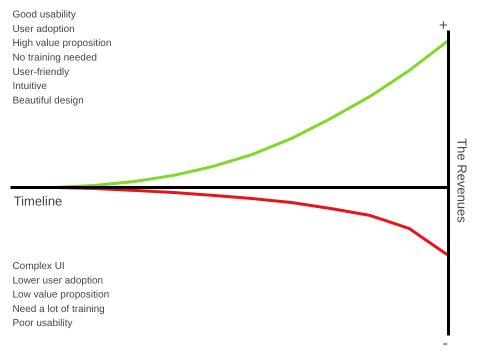  I want to click on y-axis-title: The Revenues, so click(462, 181).